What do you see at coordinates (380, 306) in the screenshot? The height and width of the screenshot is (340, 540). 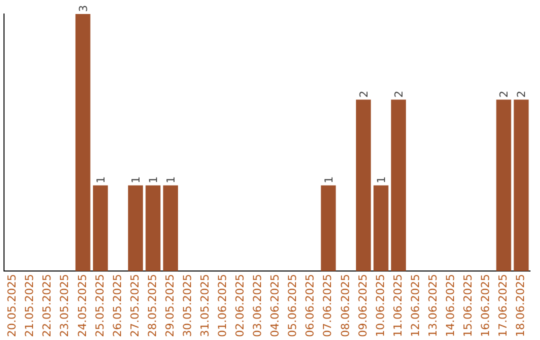 I see `x-tick-label: 10.06.2025` at bounding box center [380, 306].